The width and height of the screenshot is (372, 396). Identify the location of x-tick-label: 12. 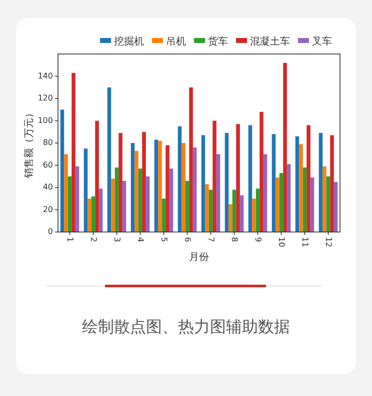
(329, 242).